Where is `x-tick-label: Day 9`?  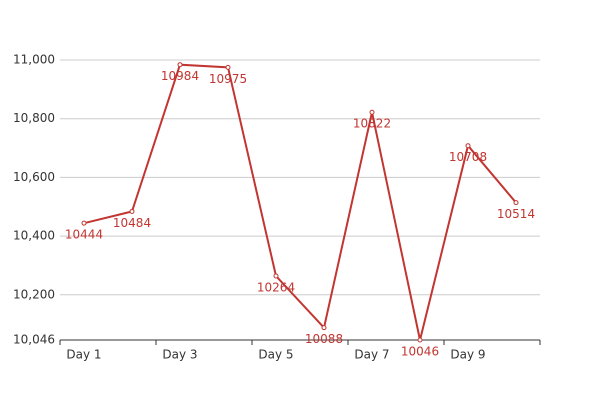 x-tick-label: Day 9 is located at coordinates (467, 355).